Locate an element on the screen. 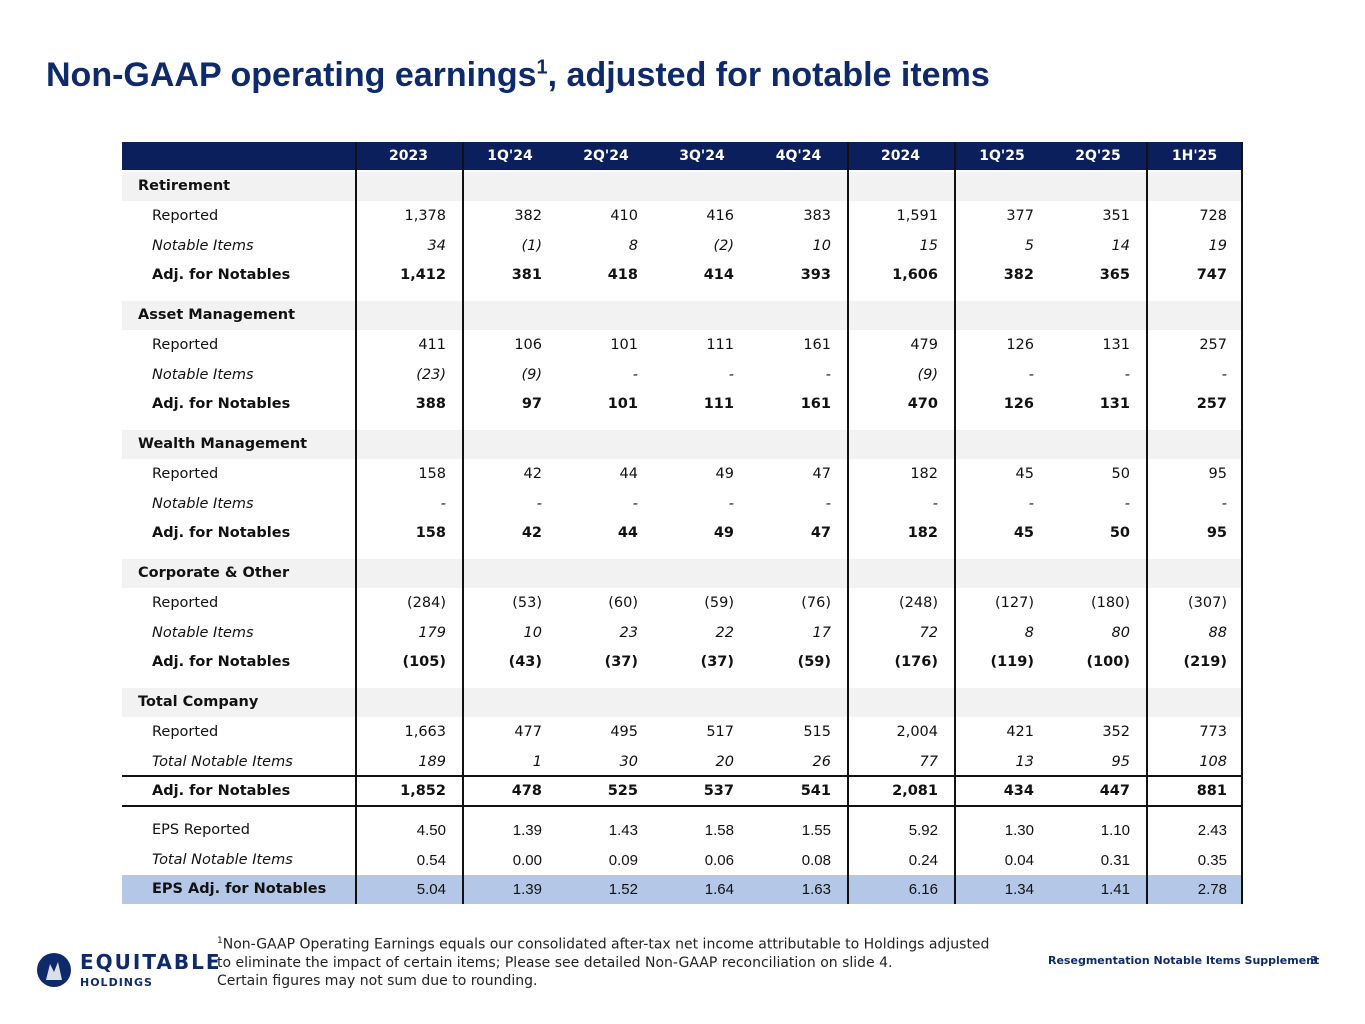  cell-value: 0.31 is located at coordinates (1115, 860).